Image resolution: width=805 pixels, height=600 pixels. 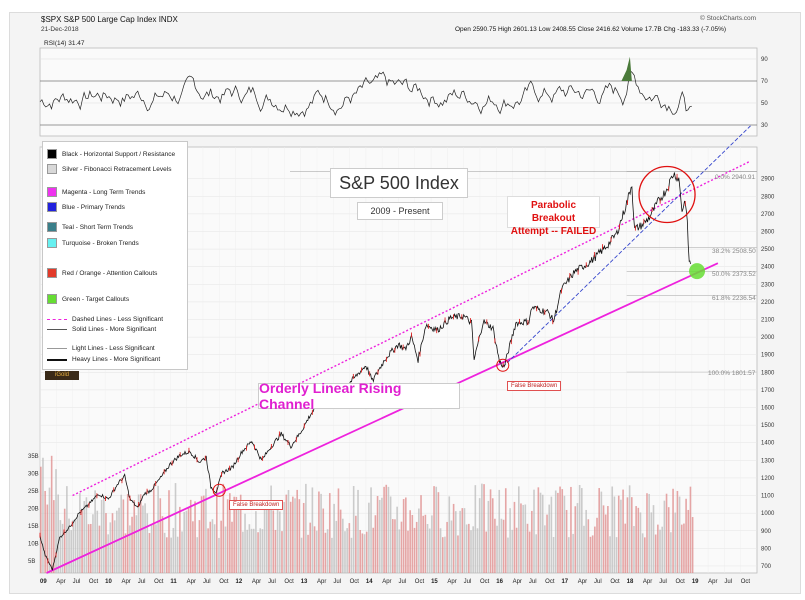 I want to click on rsi-label: RSI(14) 31.47, so click(x=64, y=43).